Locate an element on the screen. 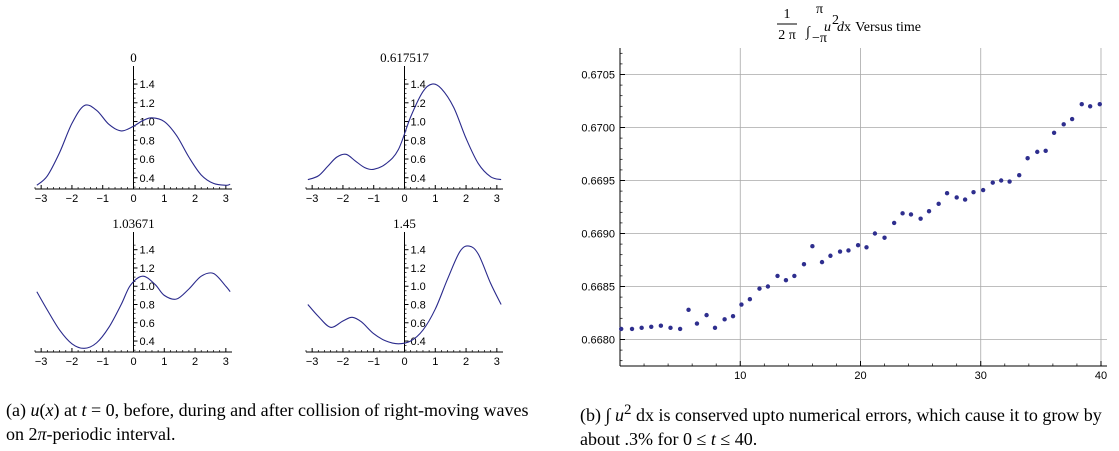 This screenshot has width=1119, height=451. caption-a-end: -periodic interval. is located at coordinates (111, 434).